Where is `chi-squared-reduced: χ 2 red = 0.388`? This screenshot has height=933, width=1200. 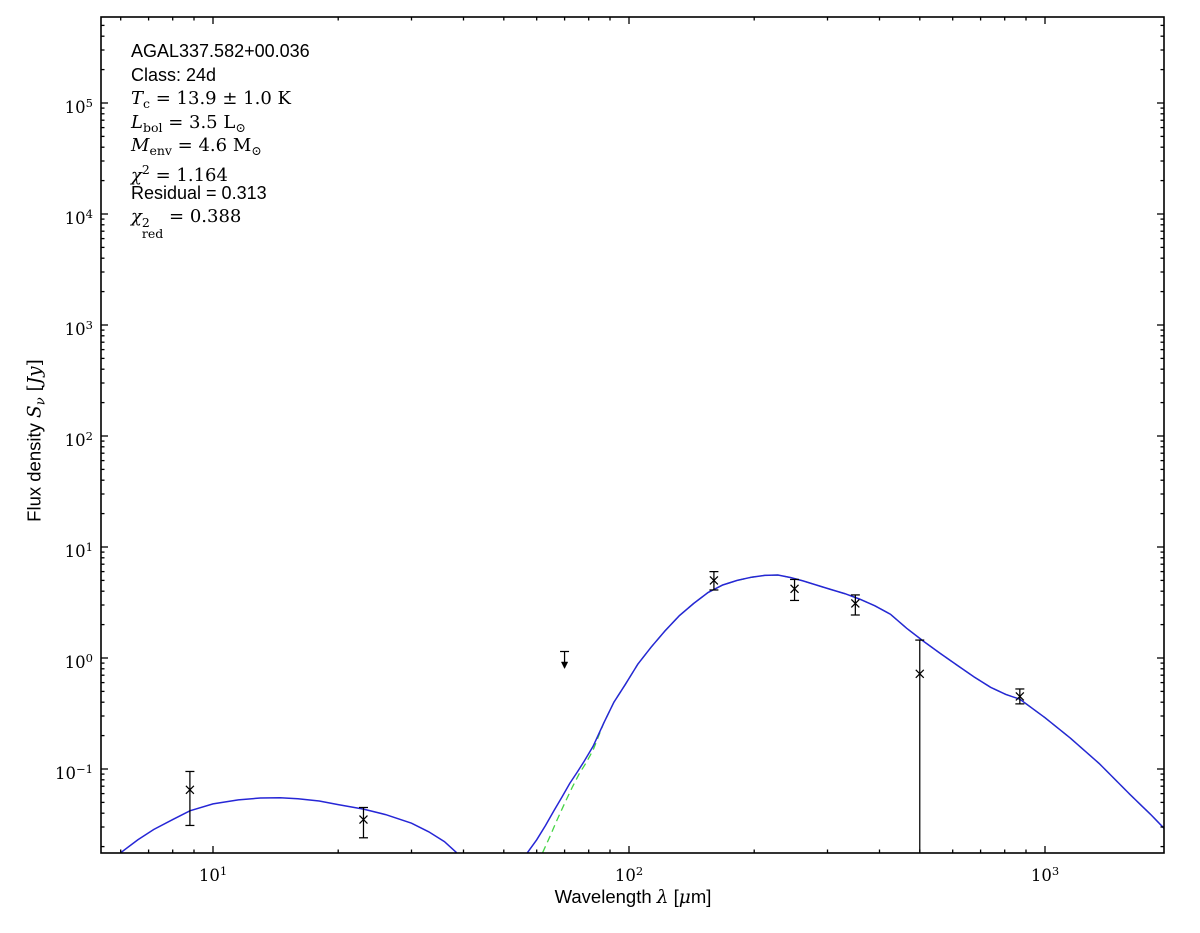 chi-squared-reduced: χ 2 red = 0.388 is located at coordinates (186, 224).